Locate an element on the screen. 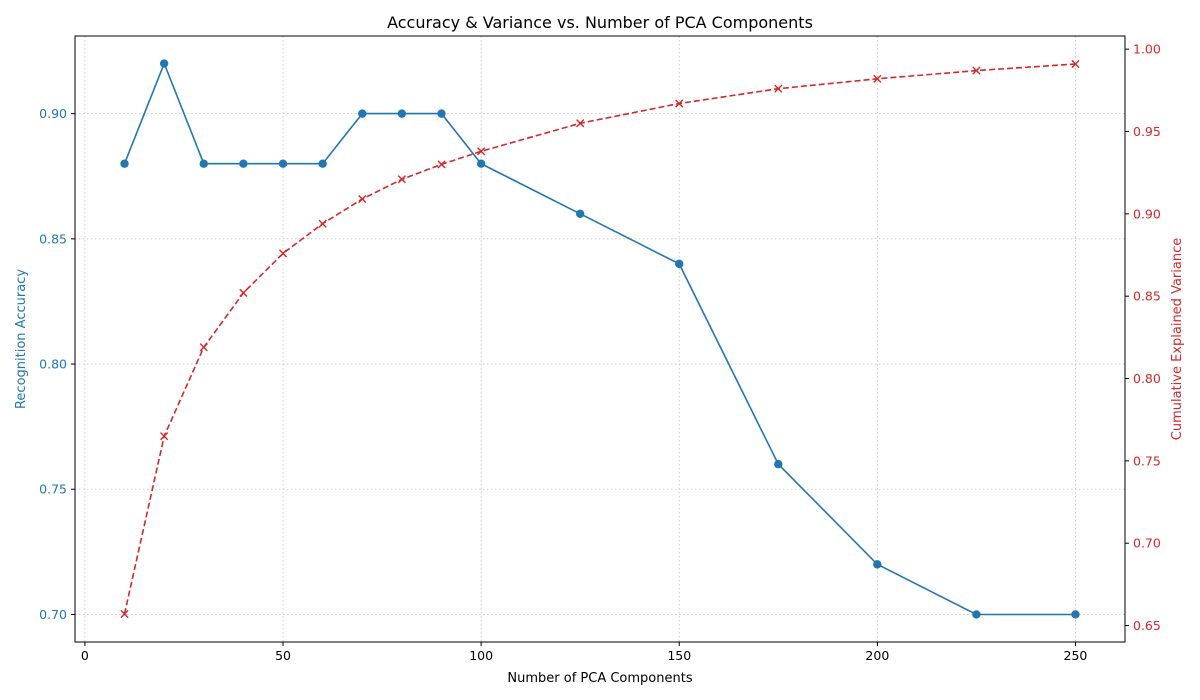  right-y-tick-label: 0.85 is located at coordinates (1147, 296).